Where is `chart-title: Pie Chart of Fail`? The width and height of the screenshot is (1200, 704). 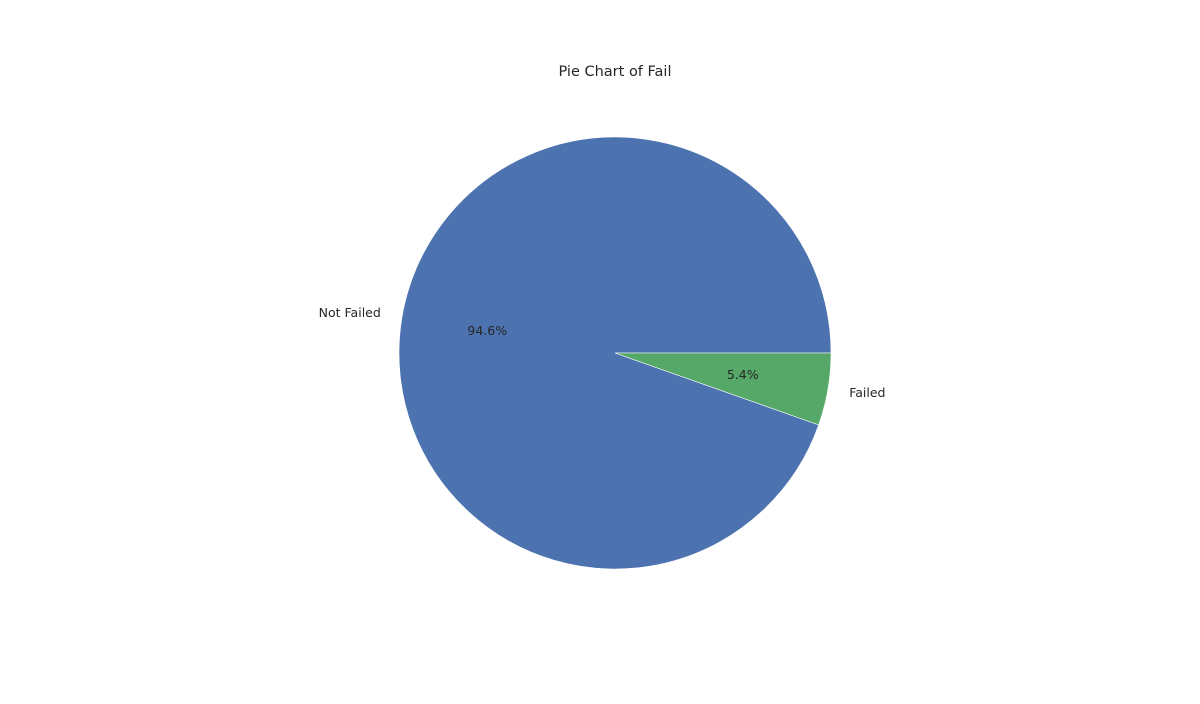
chart-title: Pie Chart of Fail is located at coordinates (615, 72).